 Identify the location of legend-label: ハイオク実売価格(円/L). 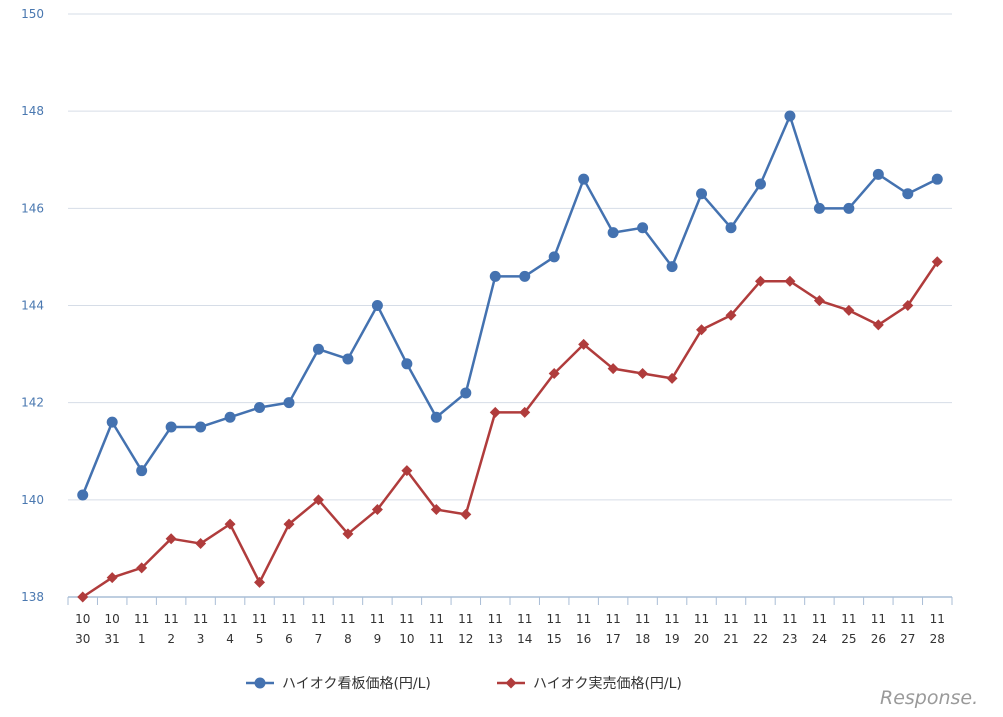
(607, 684).